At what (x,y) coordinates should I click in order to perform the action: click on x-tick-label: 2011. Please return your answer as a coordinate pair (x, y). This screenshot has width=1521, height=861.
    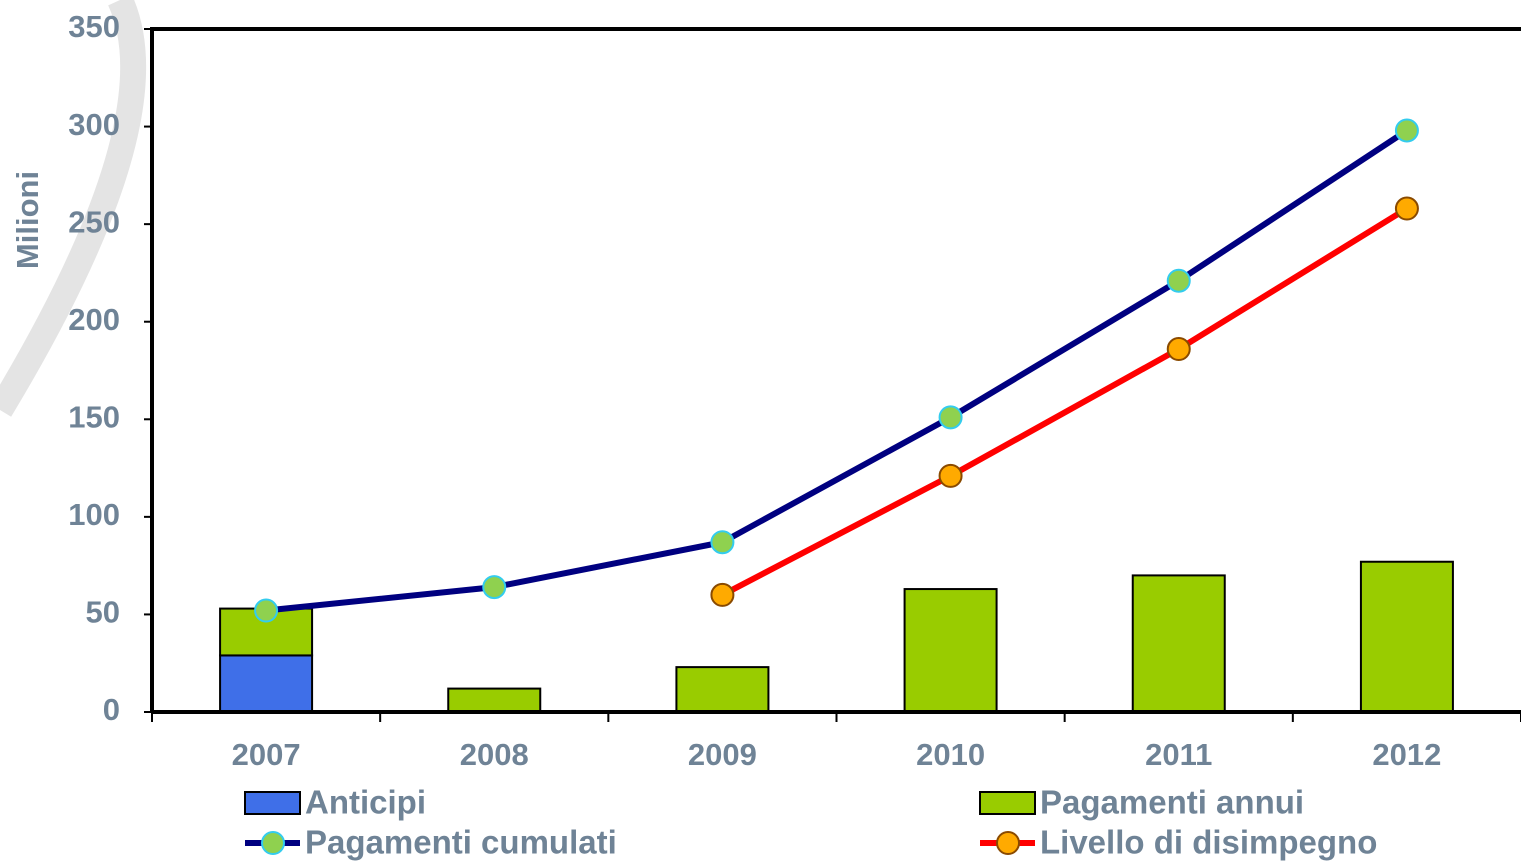
    Looking at the image, I should click on (1178, 754).